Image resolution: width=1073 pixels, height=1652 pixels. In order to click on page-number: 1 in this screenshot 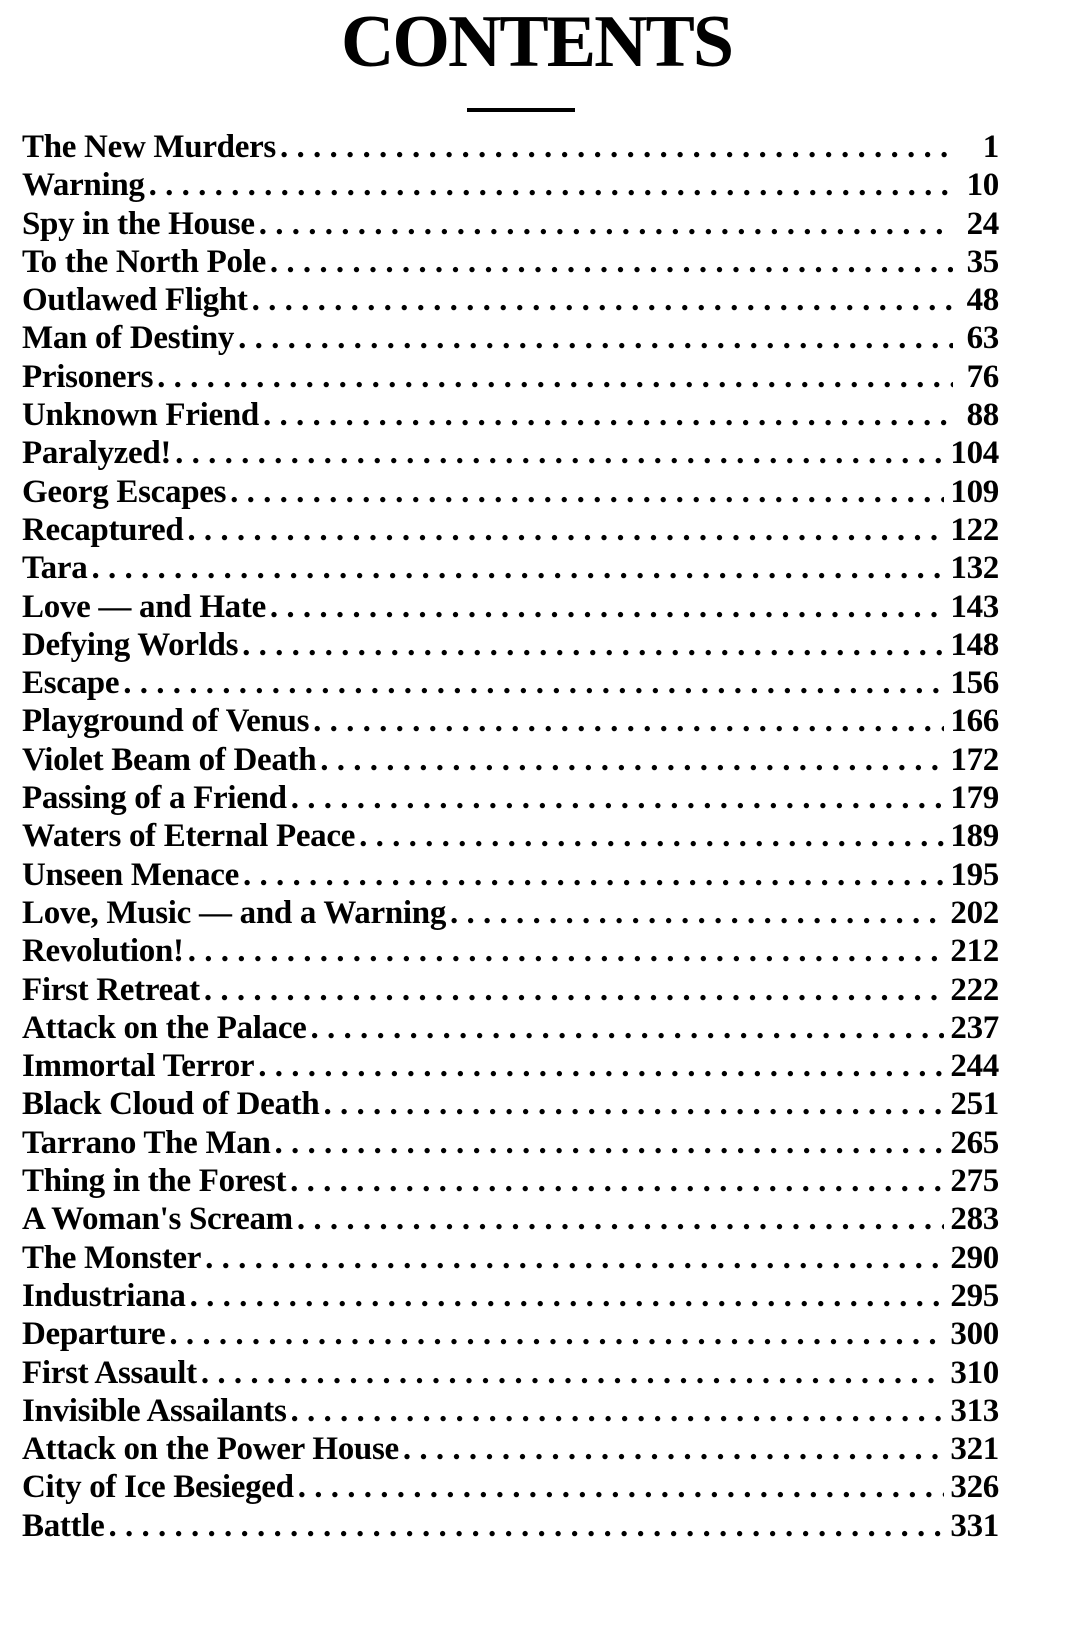, I will do `click(991, 147)`.